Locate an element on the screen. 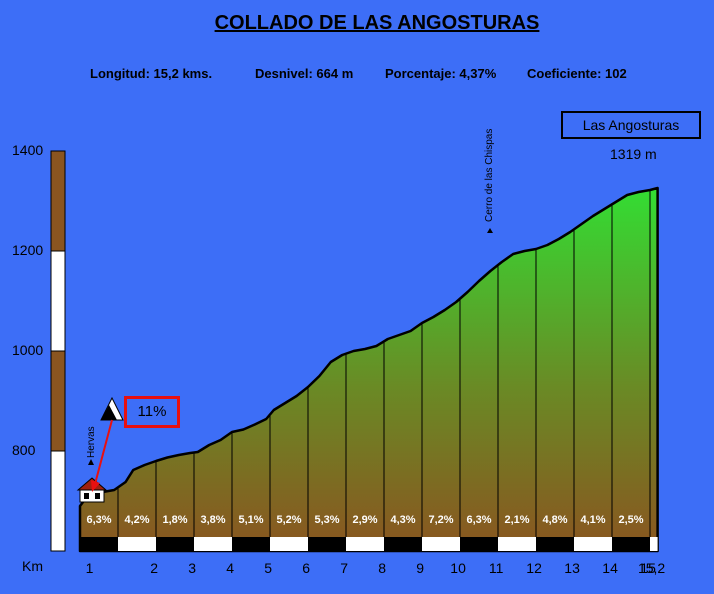  x-tick-label: 15,2 is located at coordinates (651, 568).